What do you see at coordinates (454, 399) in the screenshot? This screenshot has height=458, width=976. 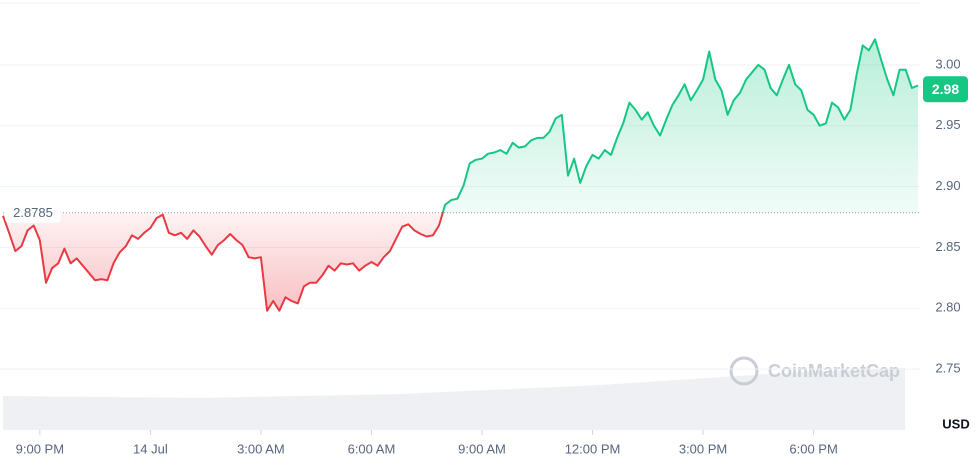 I see `volume-backdrop` at bounding box center [454, 399].